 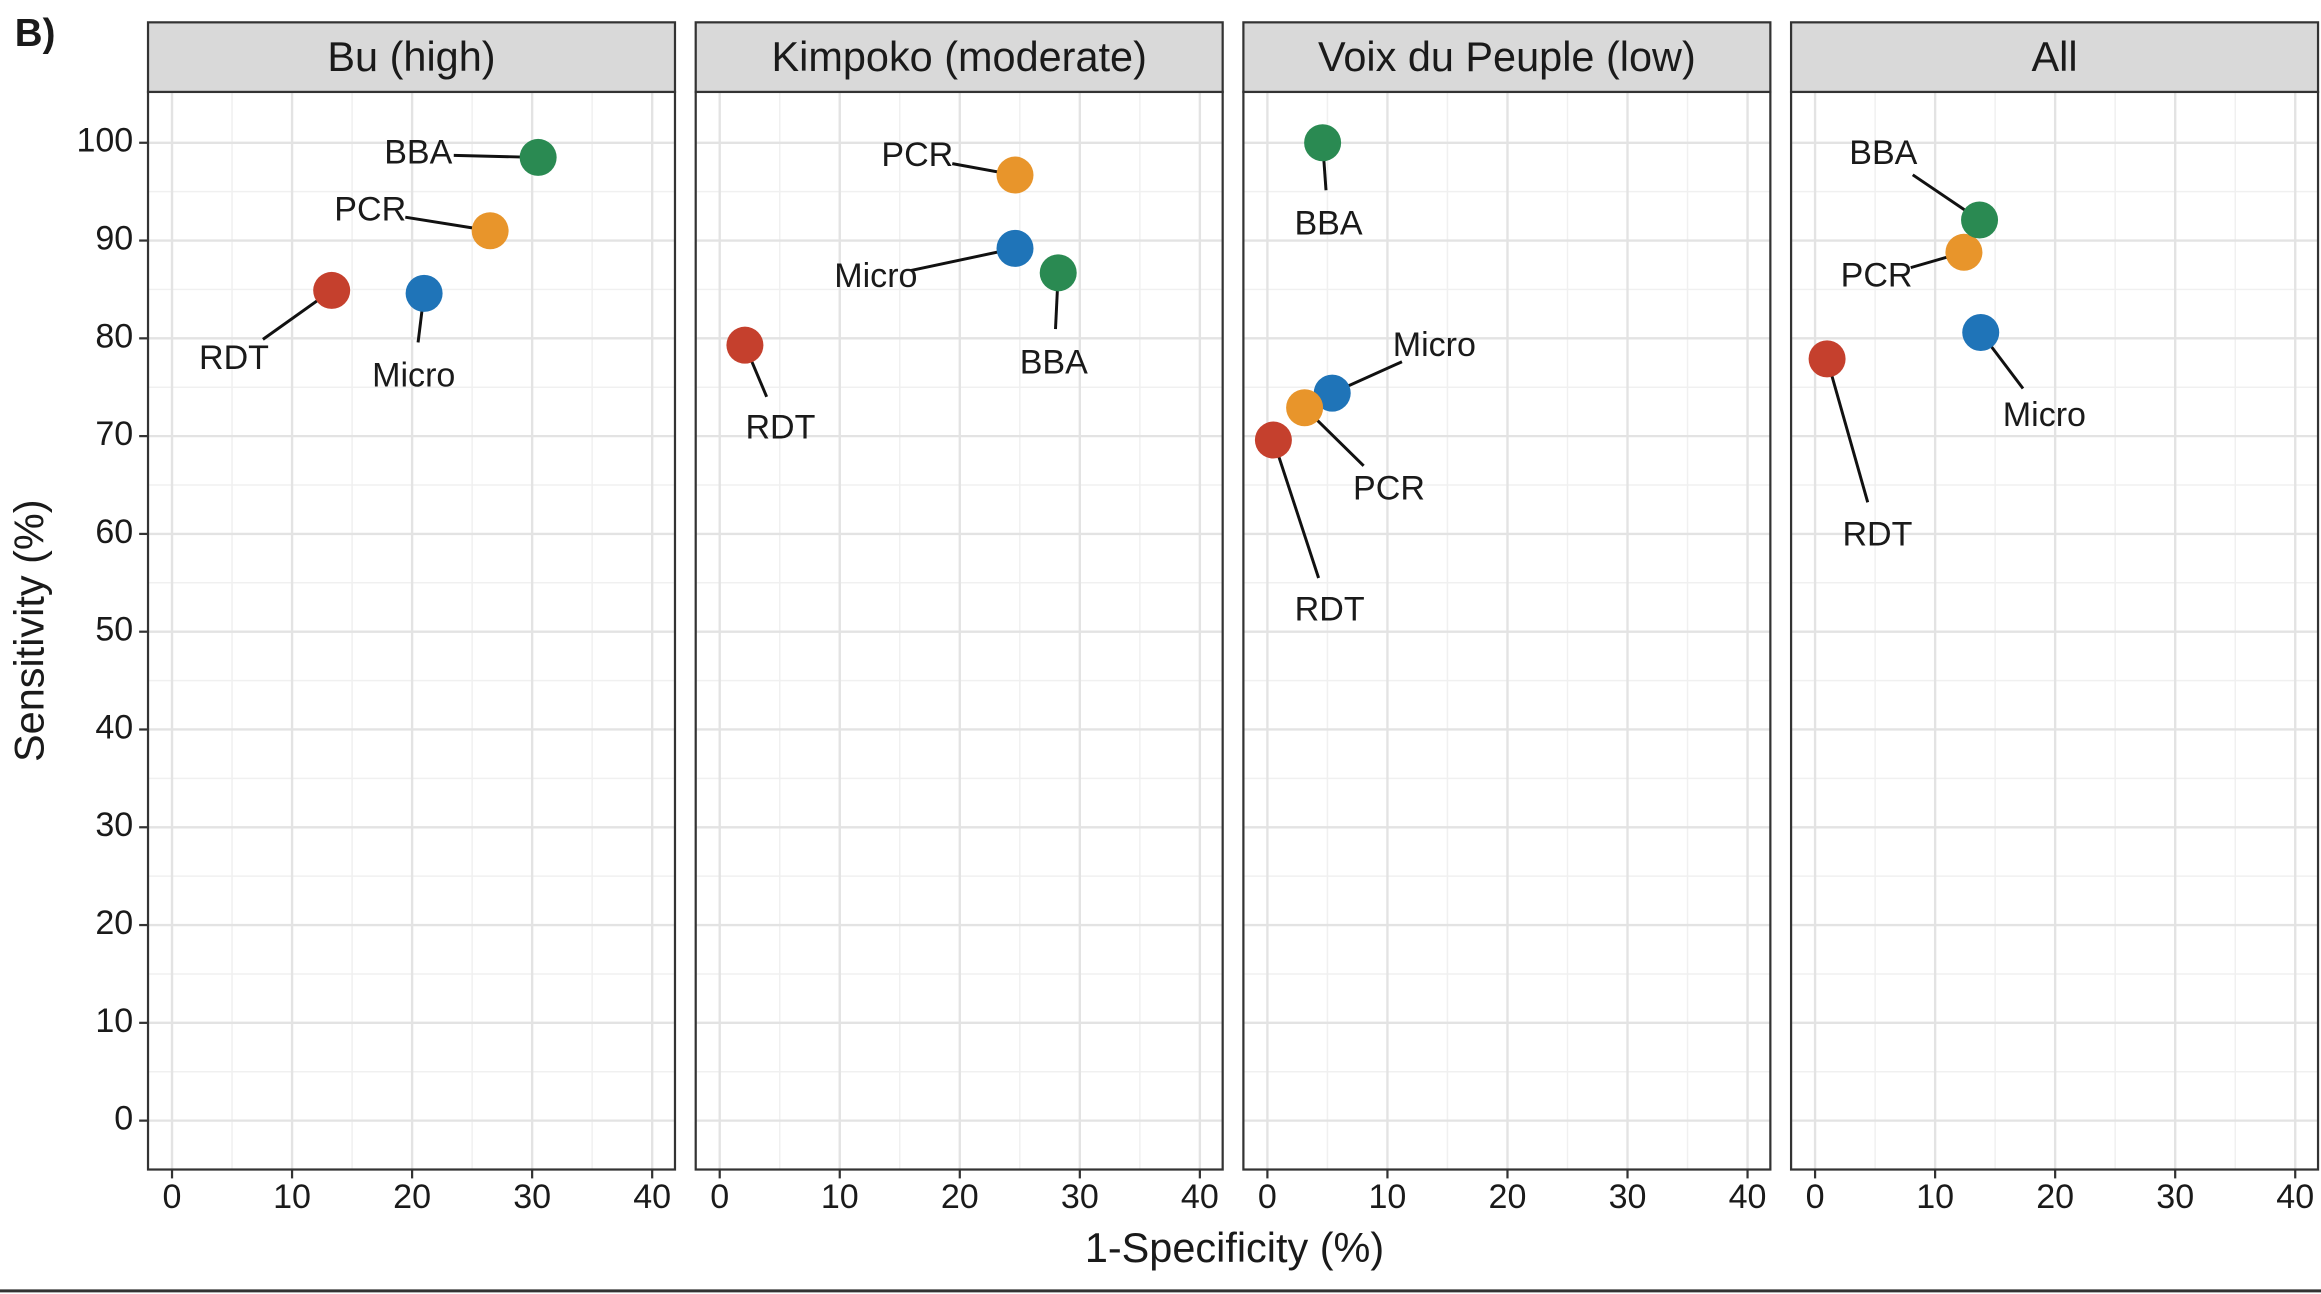 I want to click on y-tick-label: 70, so click(x=114, y=434).